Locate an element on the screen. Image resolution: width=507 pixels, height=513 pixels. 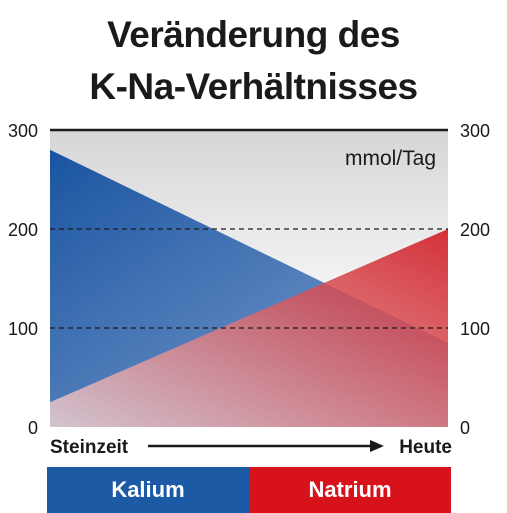
y-tick-left-200: 200 is located at coordinates (23, 230).